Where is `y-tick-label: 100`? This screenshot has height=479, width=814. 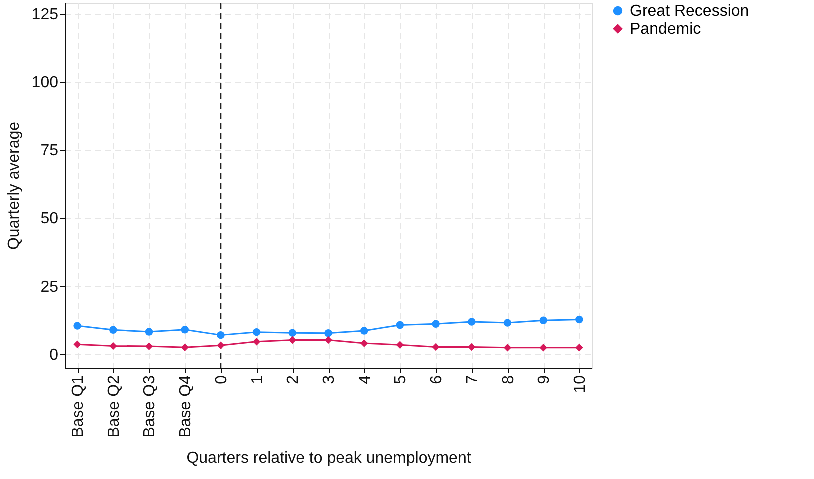
y-tick-label: 100 is located at coordinates (45, 83).